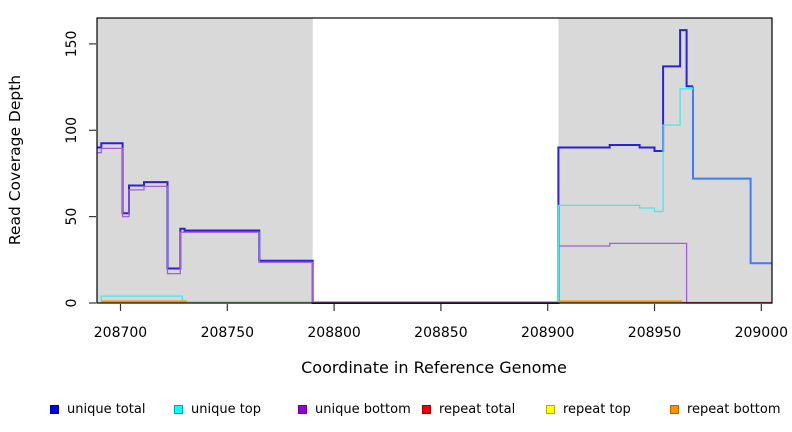 This screenshot has height=432, width=792. What do you see at coordinates (106, 409) in the screenshot?
I see `legend-label: unique total` at bounding box center [106, 409].